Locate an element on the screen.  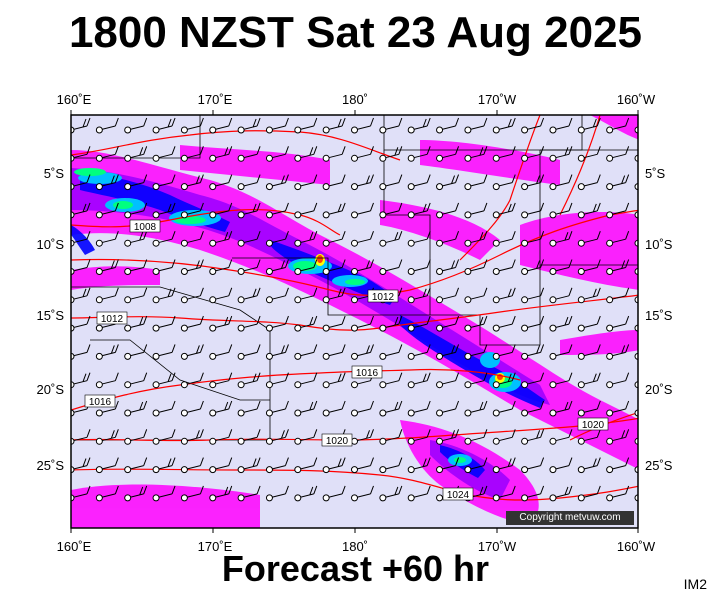
lon-label: 160˚W is located at coordinates (636, 546).